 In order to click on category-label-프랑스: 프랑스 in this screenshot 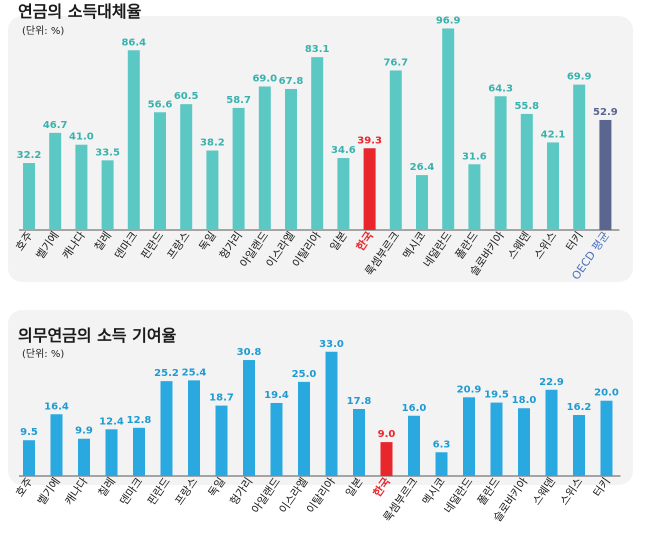, I will do `click(186, 491)`.